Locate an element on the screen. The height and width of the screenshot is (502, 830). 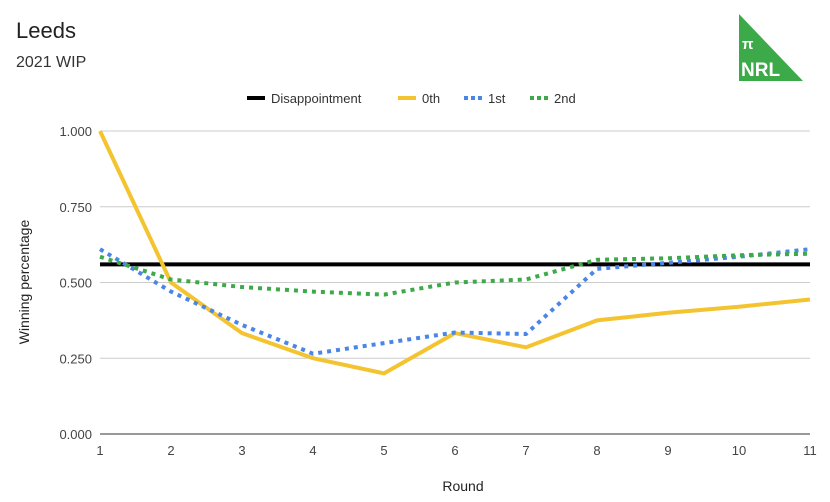
y-tick-label: 0.750 is located at coordinates (75, 207).